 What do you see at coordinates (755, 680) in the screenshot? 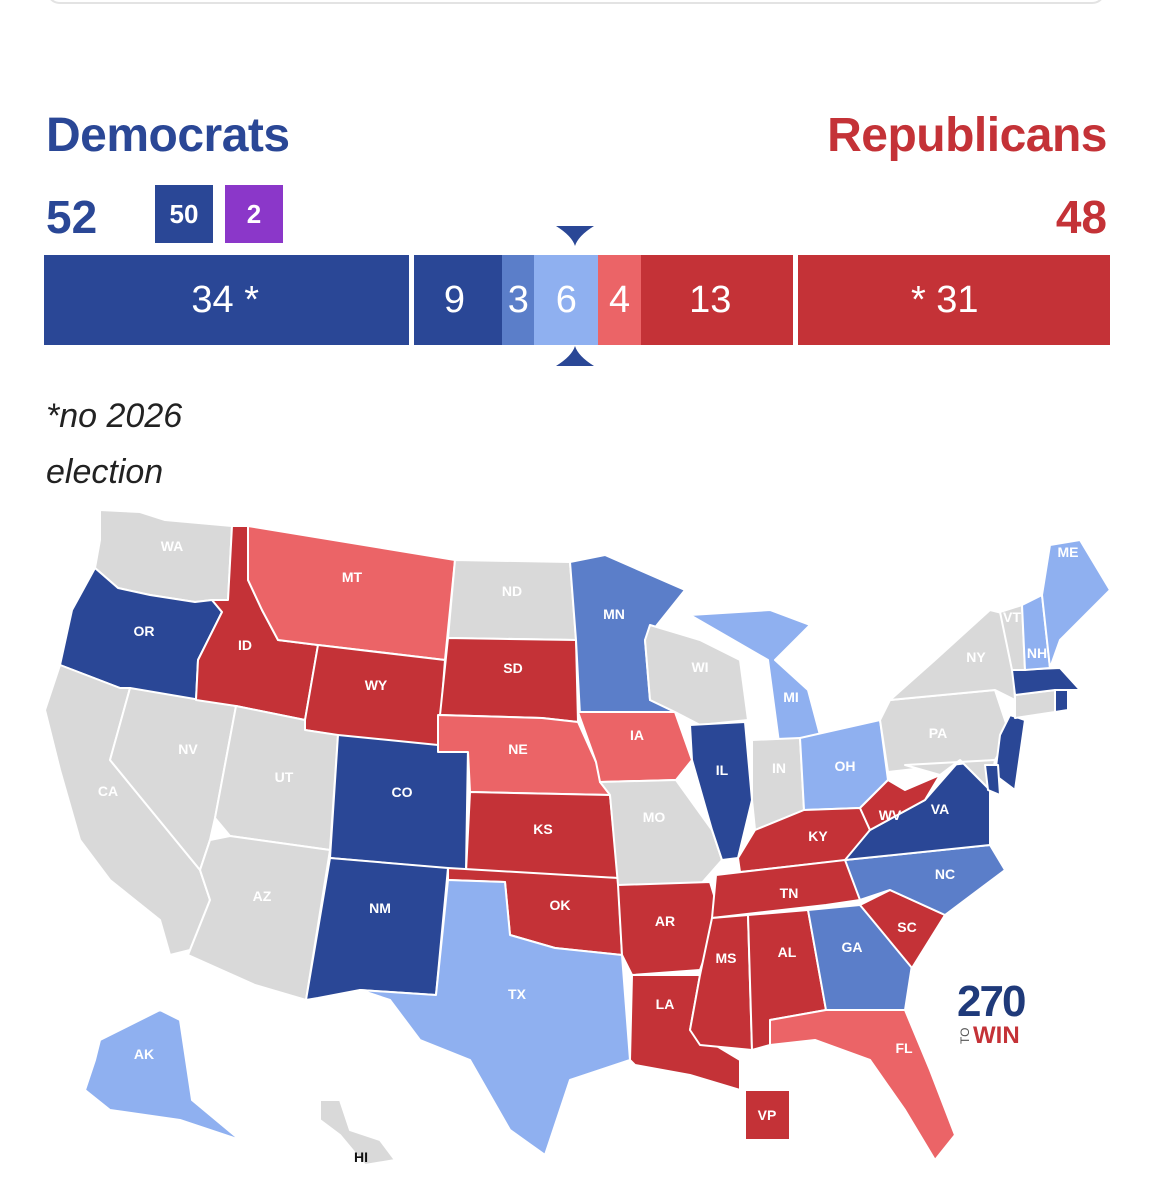
I see `state-MI` at bounding box center [755, 680].